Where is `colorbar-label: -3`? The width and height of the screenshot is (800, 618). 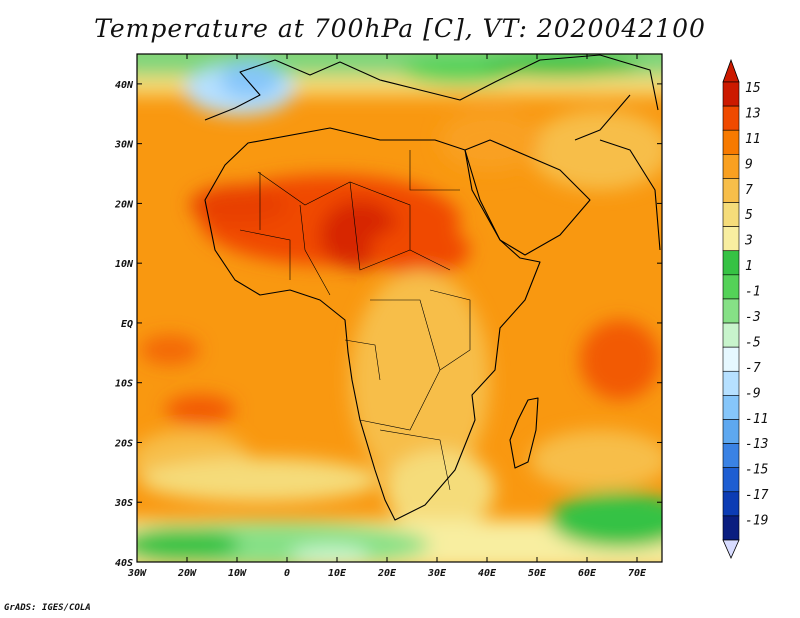 colorbar-label: -3 is located at coordinates (753, 317).